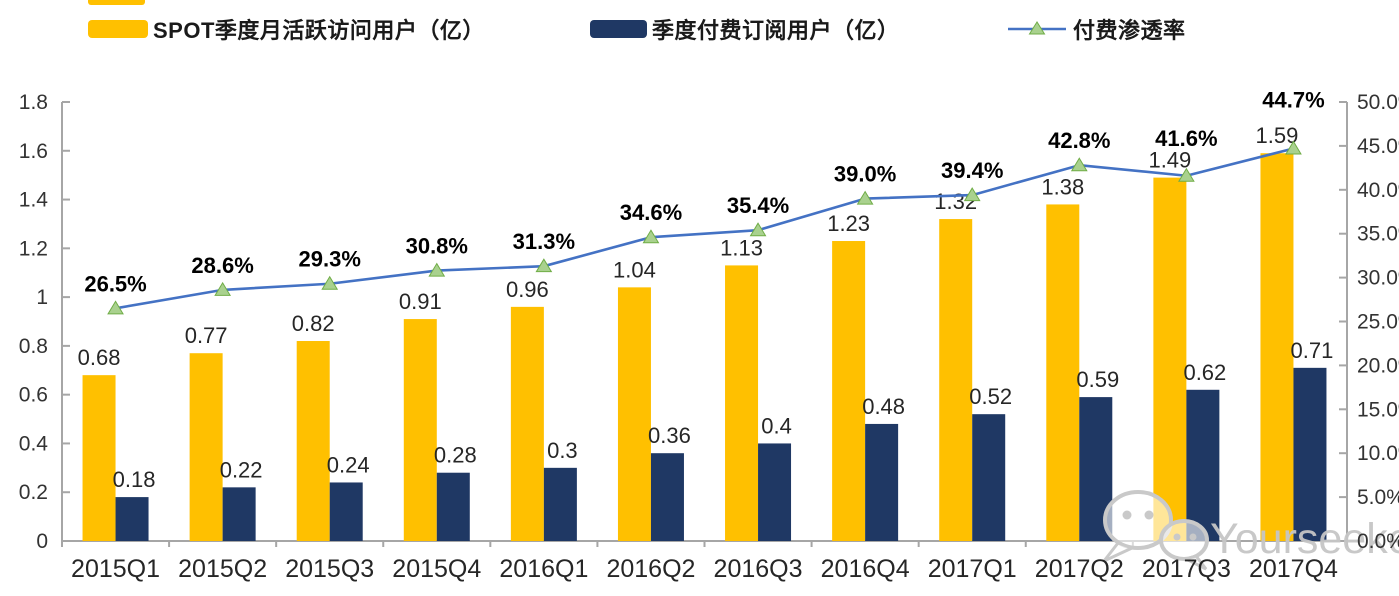 The width and height of the screenshot is (1399, 596). What do you see at coordinates (651, 212) in the screenshot?
I see `penetration-label-2016Q2: 34.6%` at bounding box center [651, 212].